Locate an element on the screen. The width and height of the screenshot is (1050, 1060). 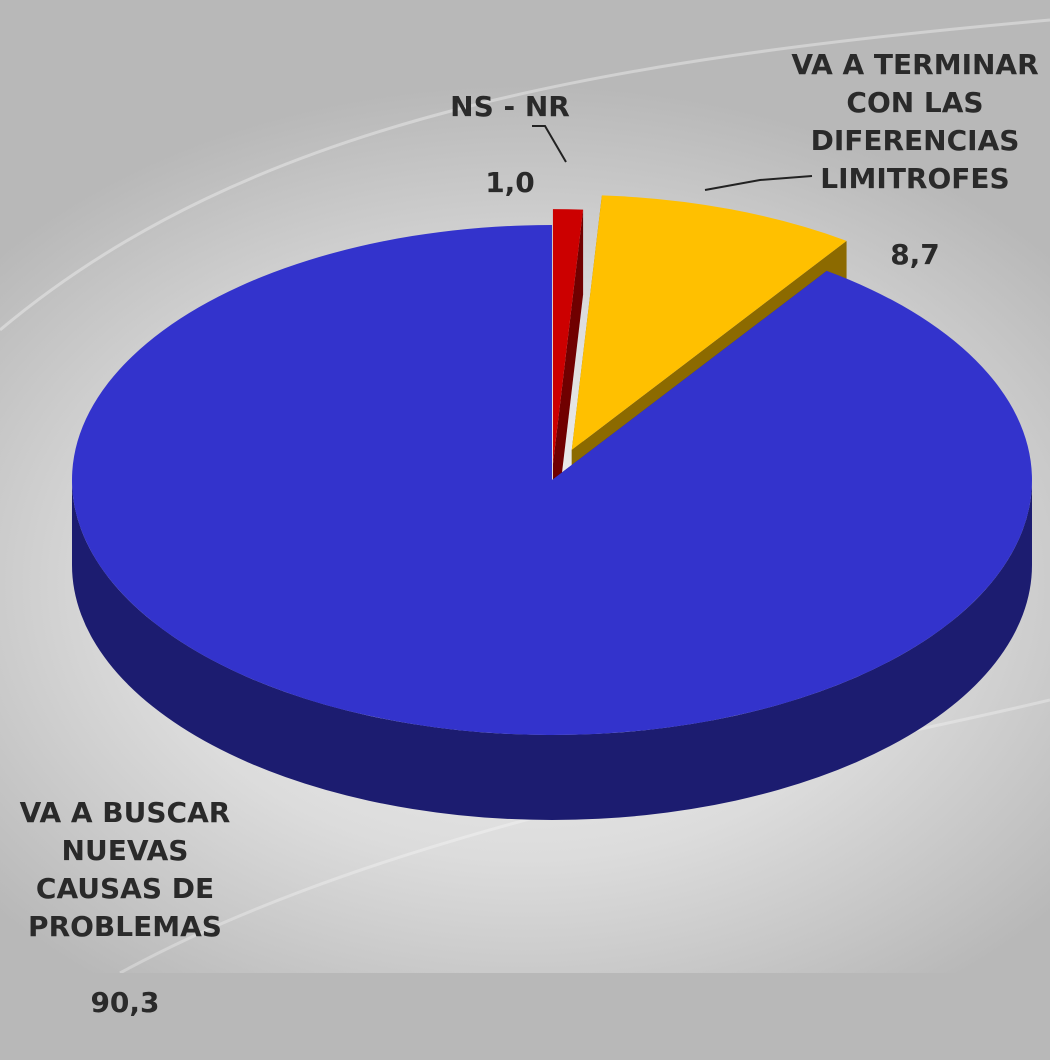
slice-side is located at coordinates (568, 379).